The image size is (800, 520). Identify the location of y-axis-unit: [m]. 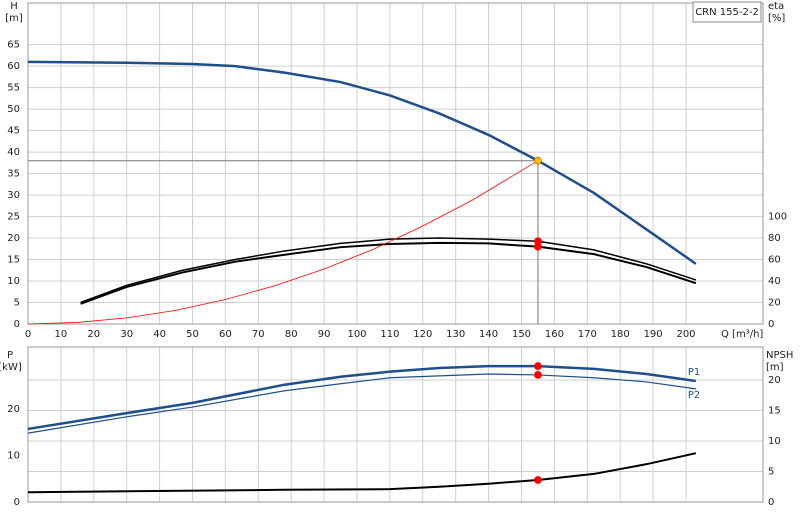
(14, 18).